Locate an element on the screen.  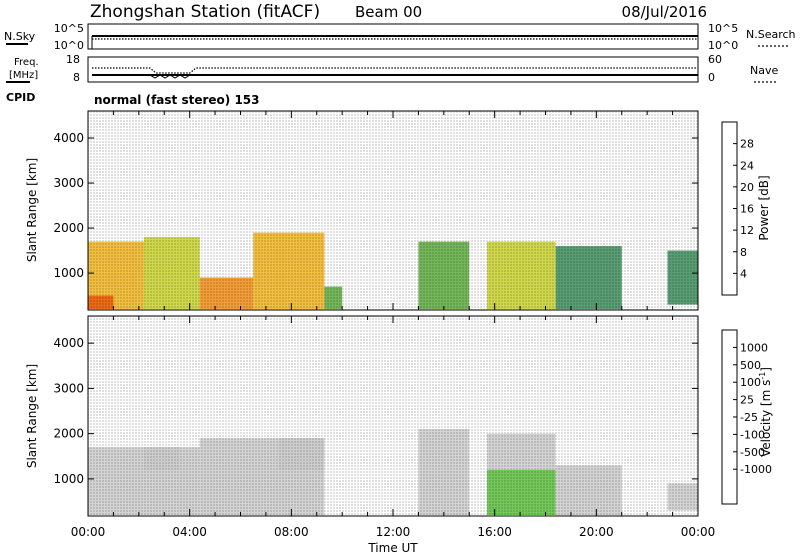
time-axis-label: Time UT is located at coordinates (392, 547).